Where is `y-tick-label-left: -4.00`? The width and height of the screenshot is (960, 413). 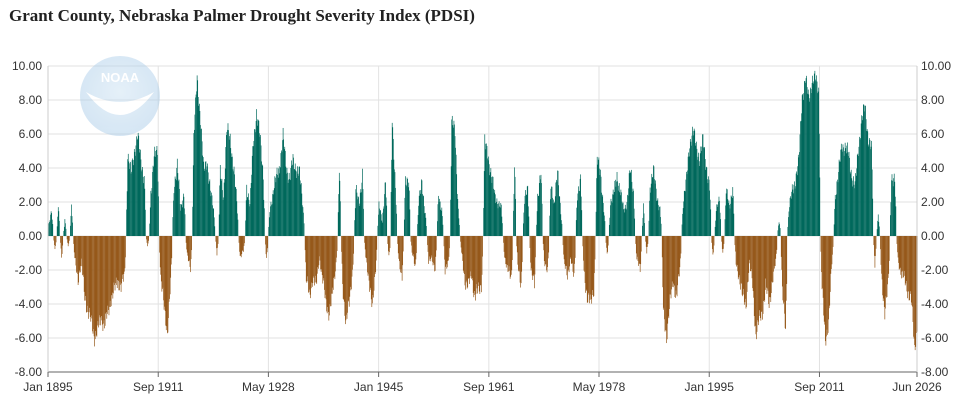 y-tick-label-left: -4.00 is located at coordinates (29, 304).